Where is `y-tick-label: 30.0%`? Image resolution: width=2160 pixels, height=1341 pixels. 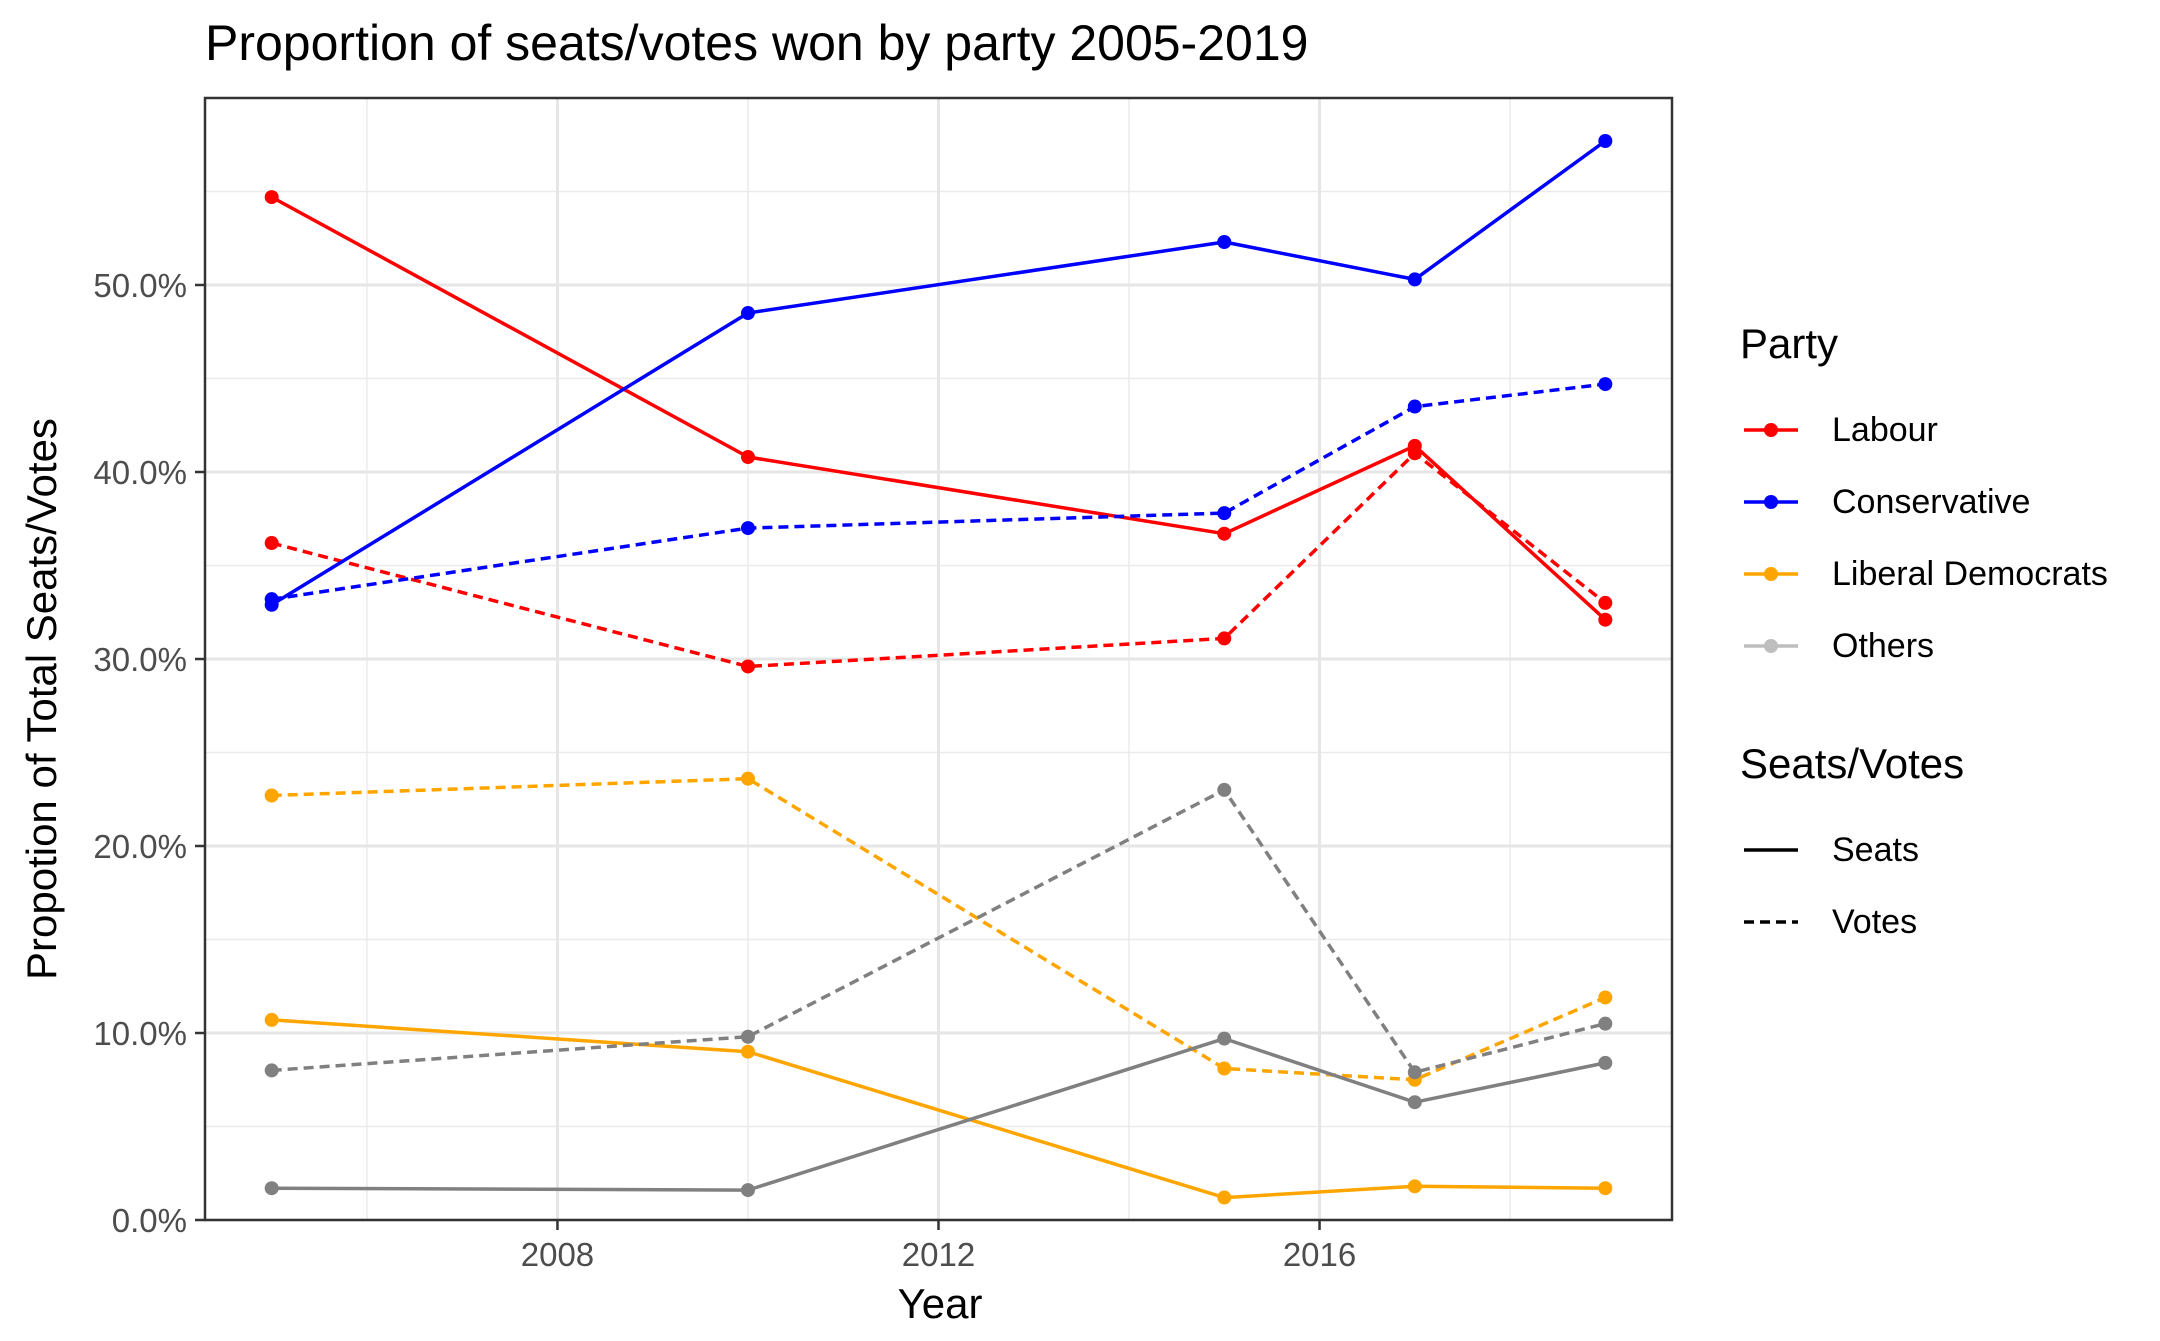 y-tick-label: 30.0% is located at coordinates (140, 659).